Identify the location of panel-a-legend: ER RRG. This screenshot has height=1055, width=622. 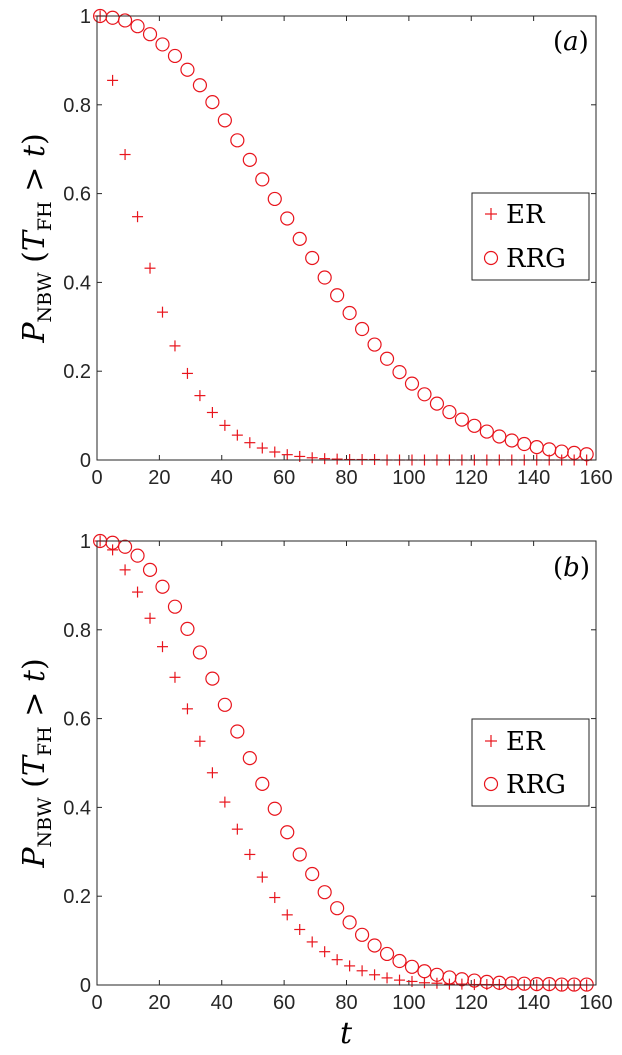
(530, 236).